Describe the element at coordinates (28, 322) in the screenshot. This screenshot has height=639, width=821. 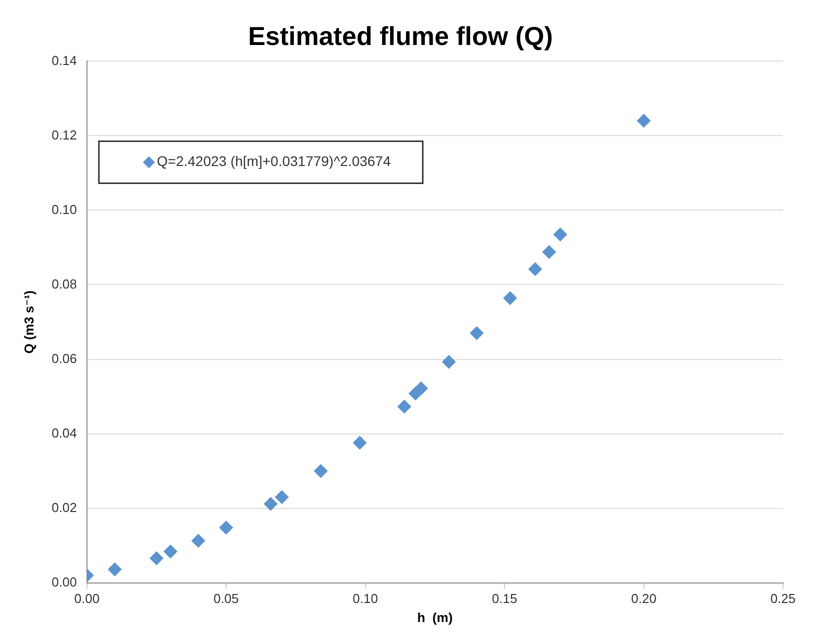
I see `y-axis-title: Q (m3 s⁻¹)` at that location.